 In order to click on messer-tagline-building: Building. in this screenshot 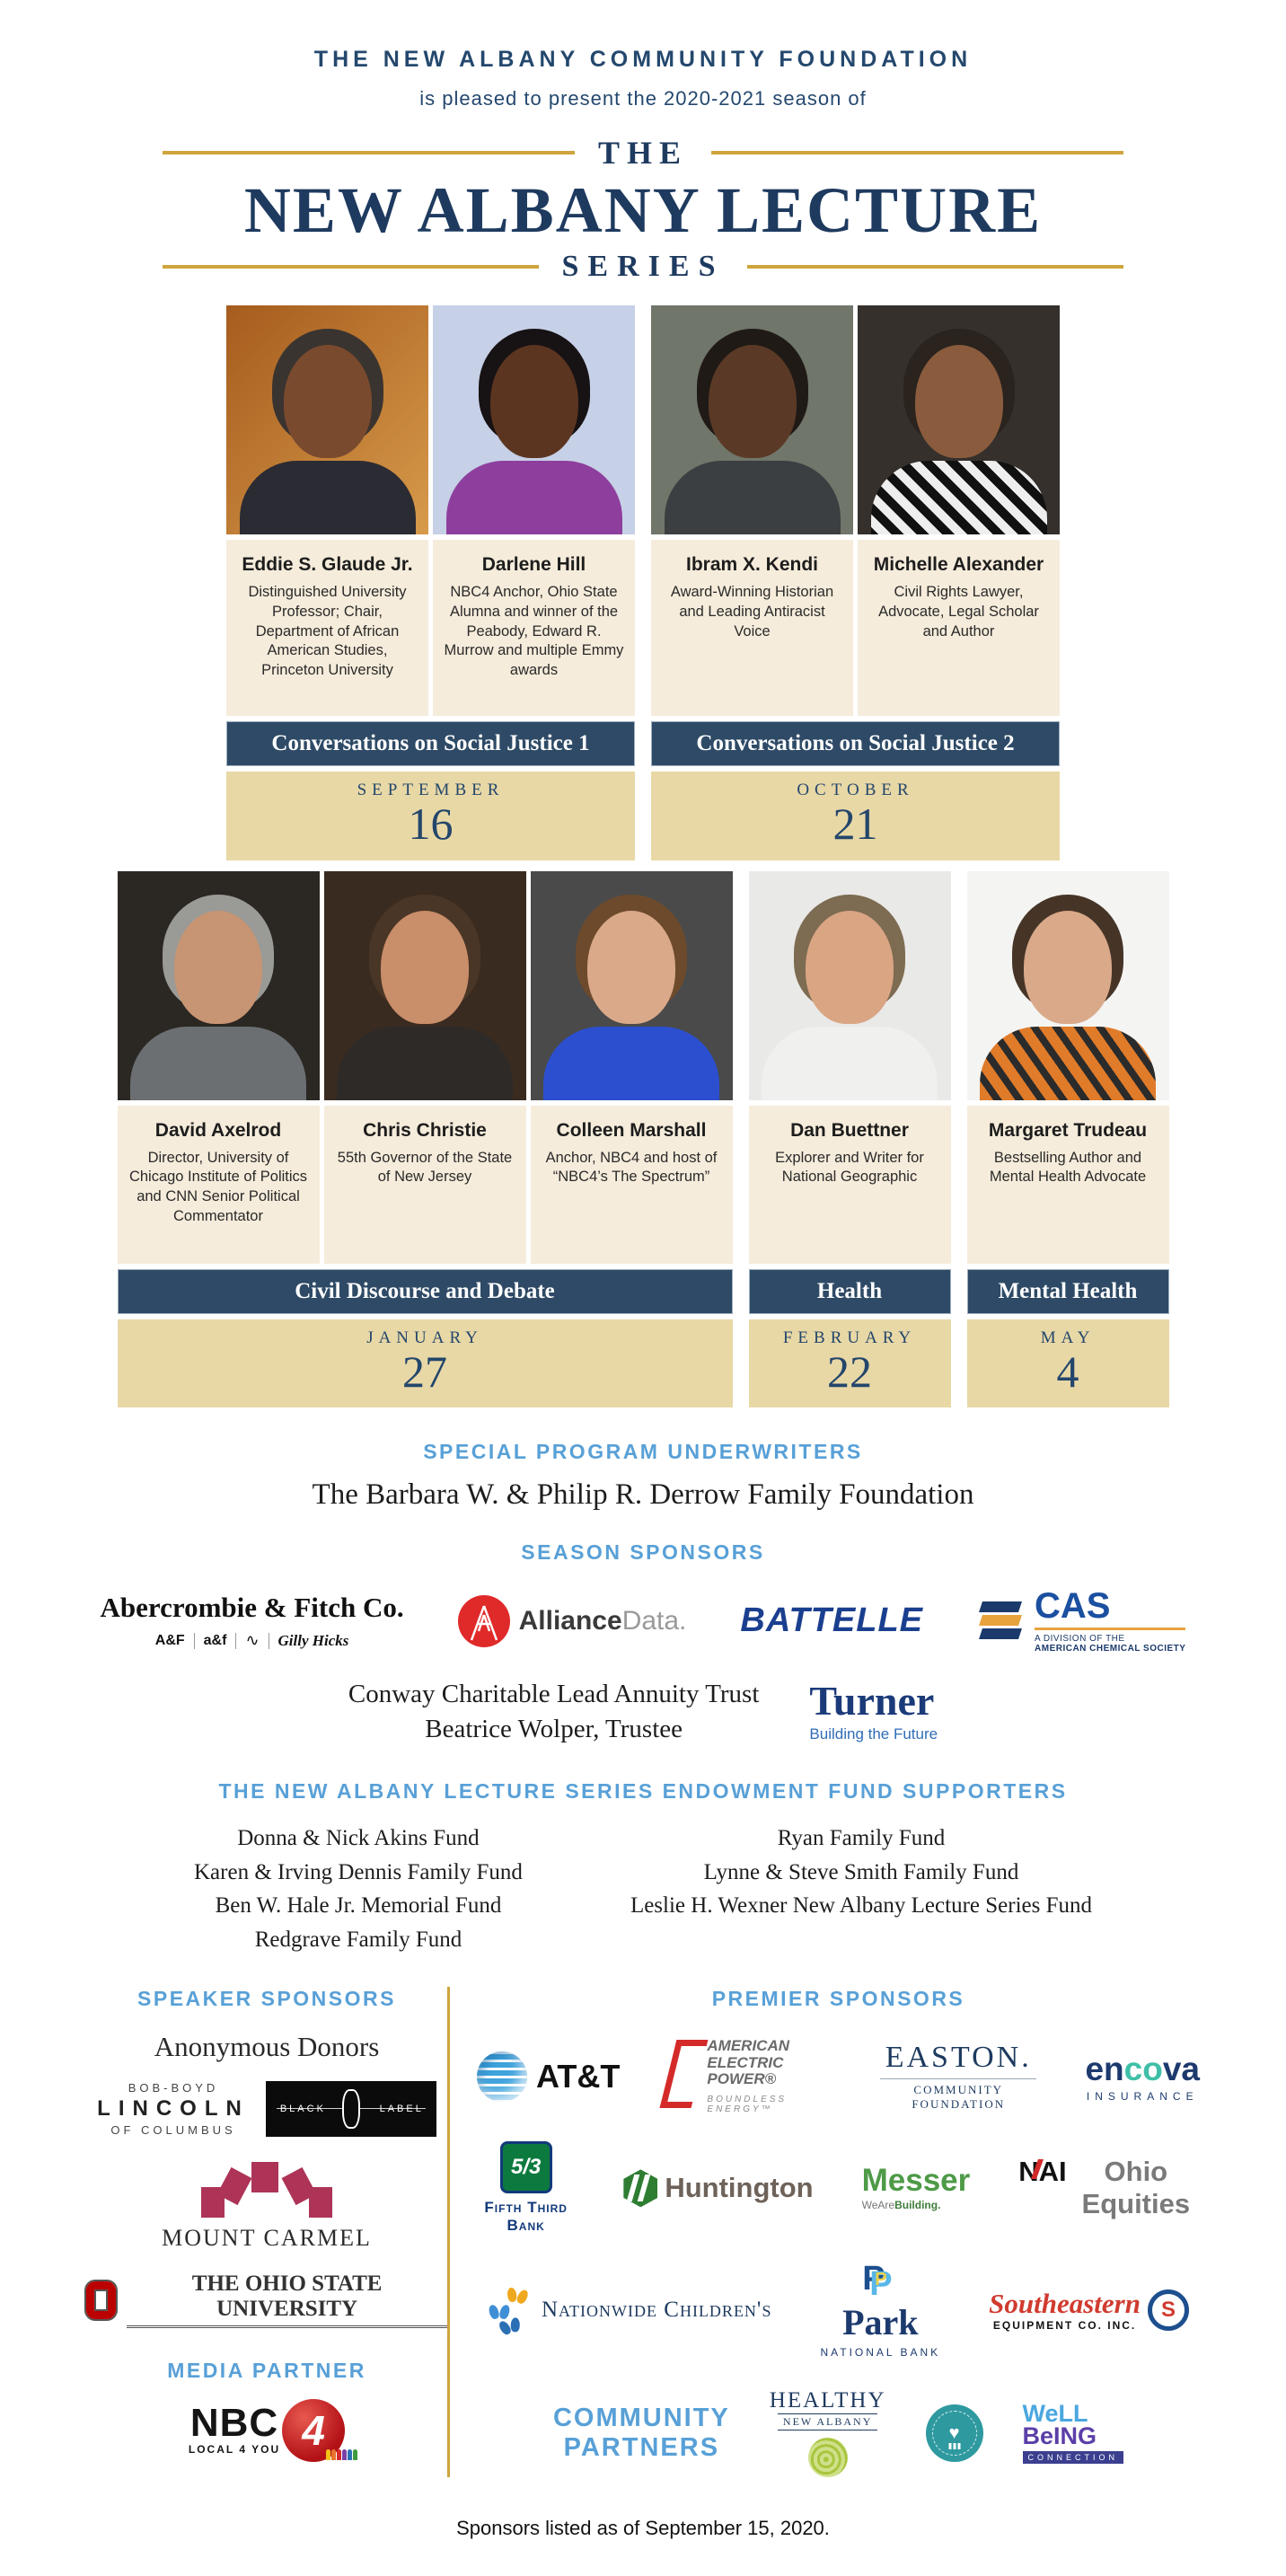, I will do `click(917, 2205)`.